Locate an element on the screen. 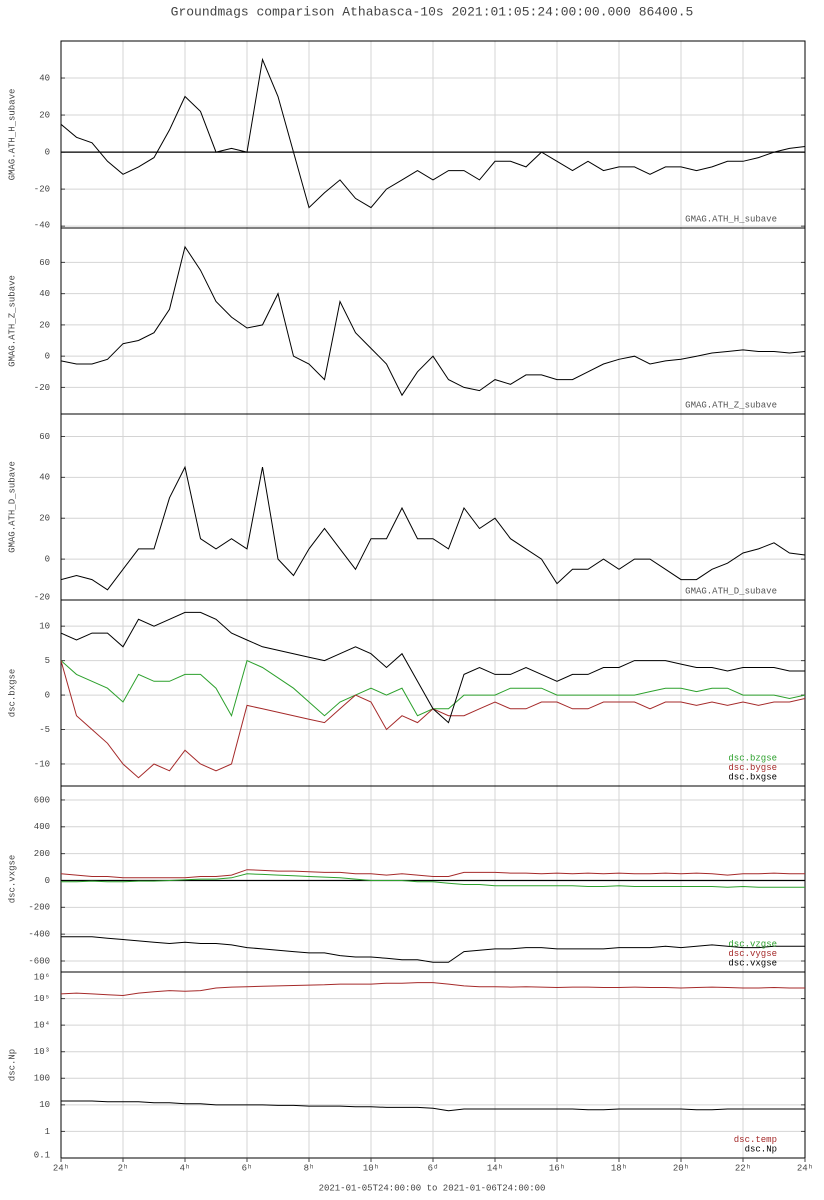 The height and width of the screenshot is (1200, 824). y-axis-label: dsc.vxgse is located at coordinates (12, 879).